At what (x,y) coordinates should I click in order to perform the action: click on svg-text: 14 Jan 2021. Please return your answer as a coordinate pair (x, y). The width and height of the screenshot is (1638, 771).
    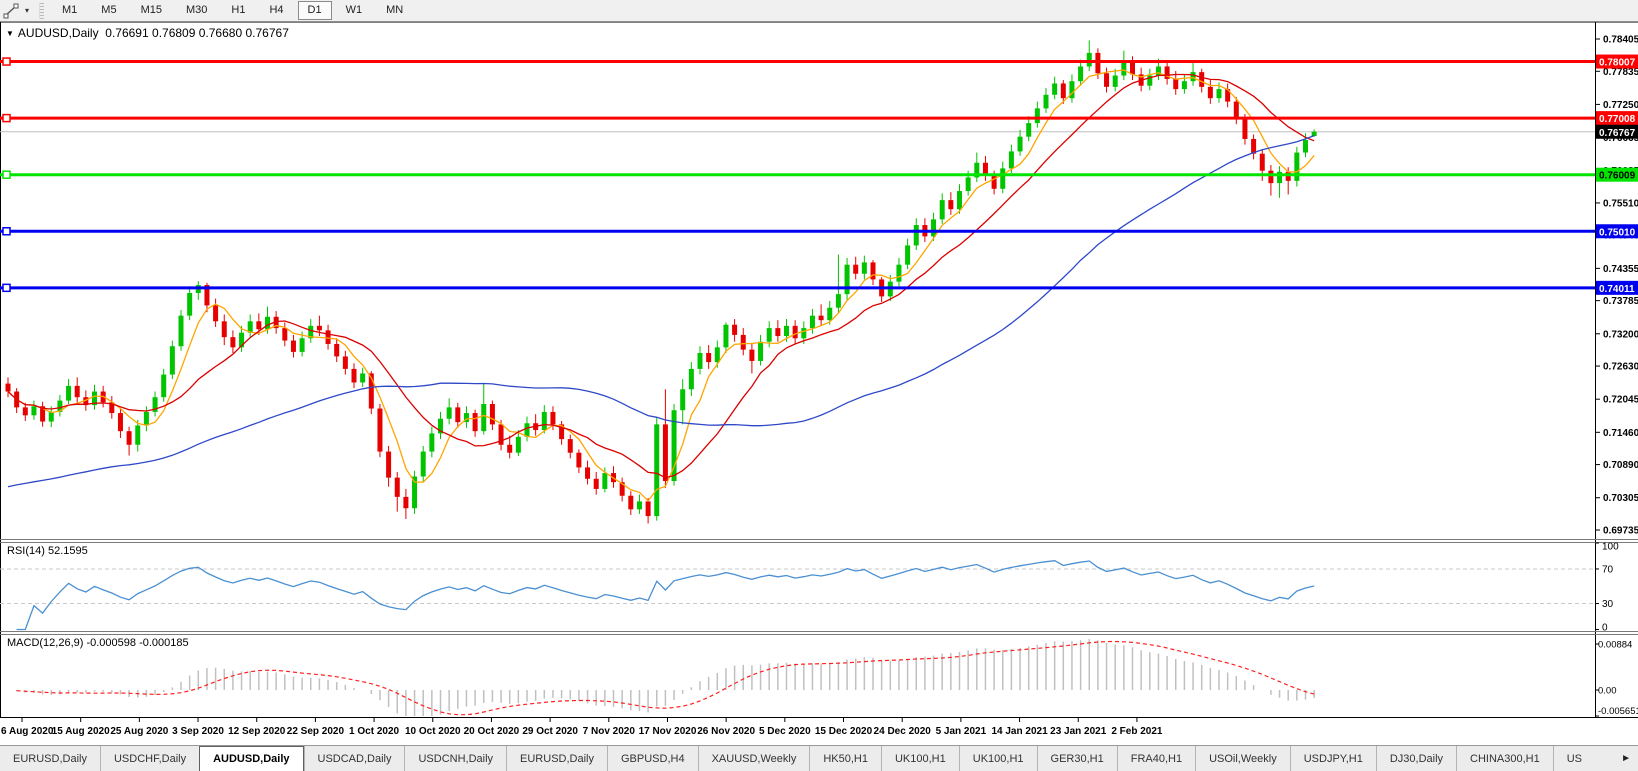
    Looking at the image, I should click on (1019, 731).